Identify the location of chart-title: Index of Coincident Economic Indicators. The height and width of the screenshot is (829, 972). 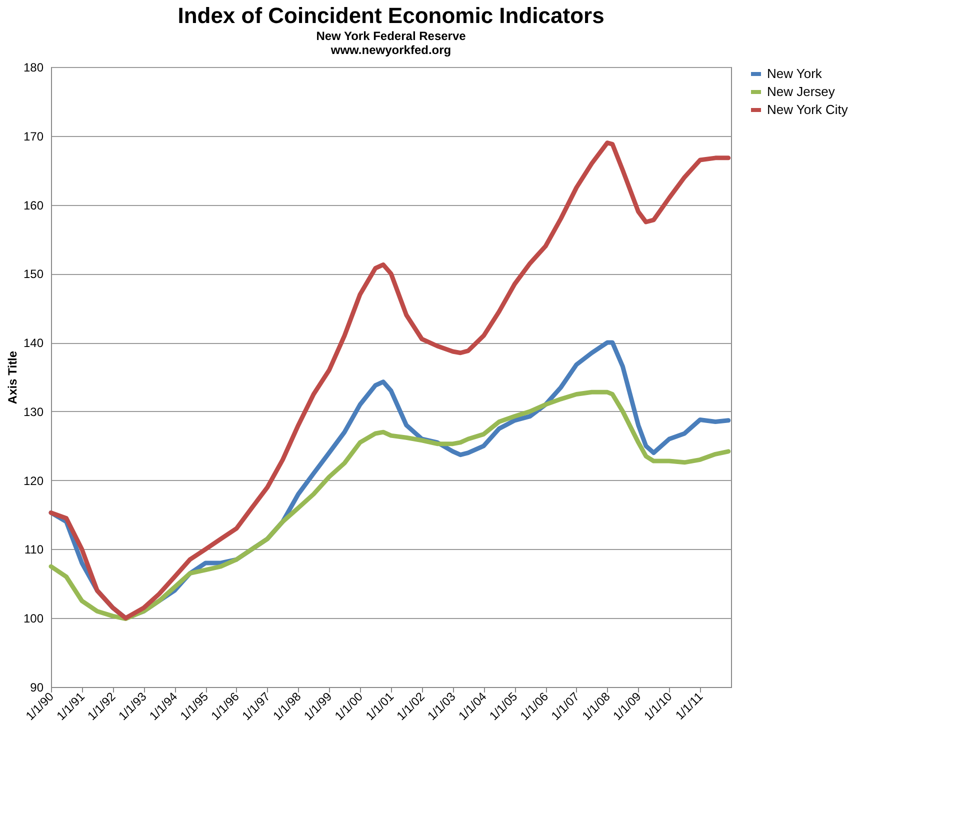
(391, 15).